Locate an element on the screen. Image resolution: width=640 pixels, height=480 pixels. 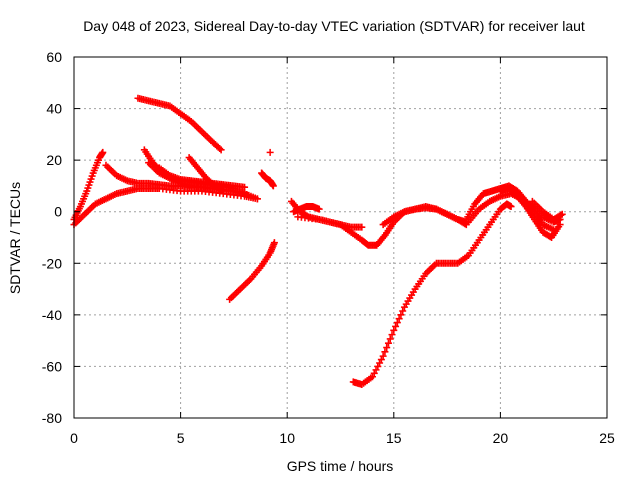
series-track-j is located at coordinates (267, 179).